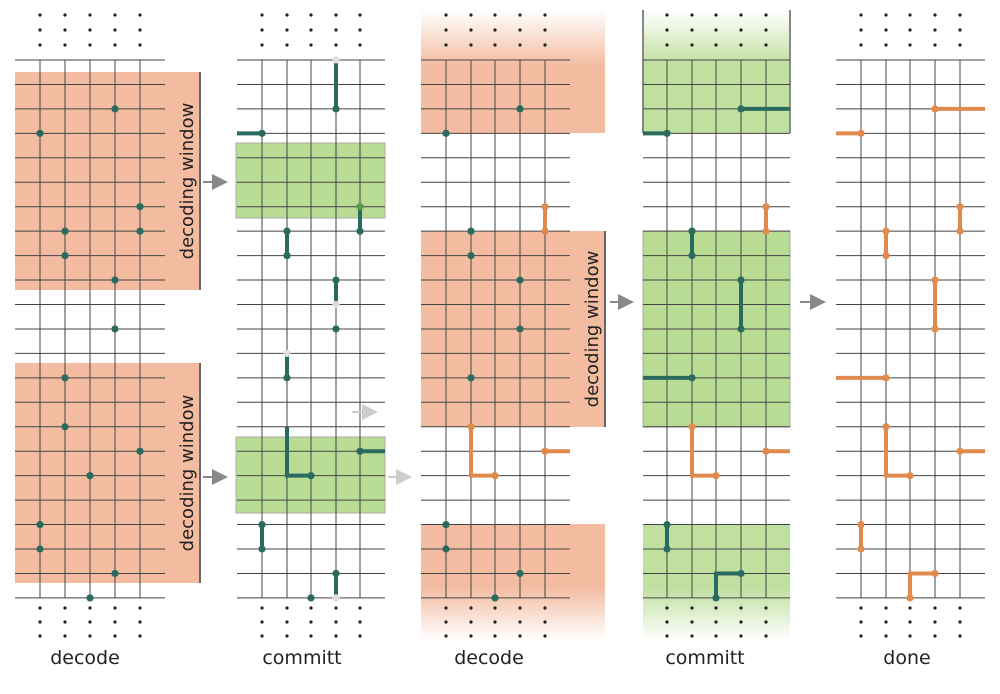 This screenshot has height=694, width=1000. I want to click on window-region, so click(513, 582).